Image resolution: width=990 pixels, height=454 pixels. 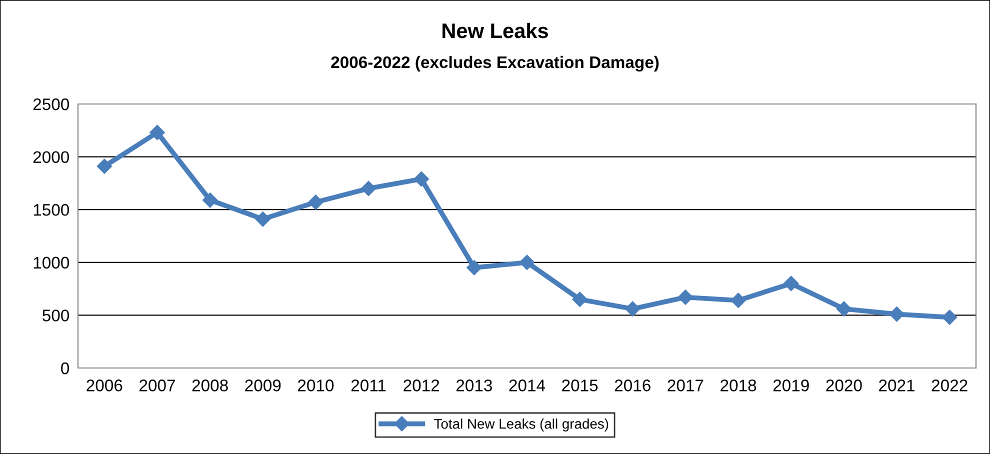 What do you see at coordinates (686, 386) in the screenshot?
I see `x-tick-label: 2017` at bounding box center [686, 386].